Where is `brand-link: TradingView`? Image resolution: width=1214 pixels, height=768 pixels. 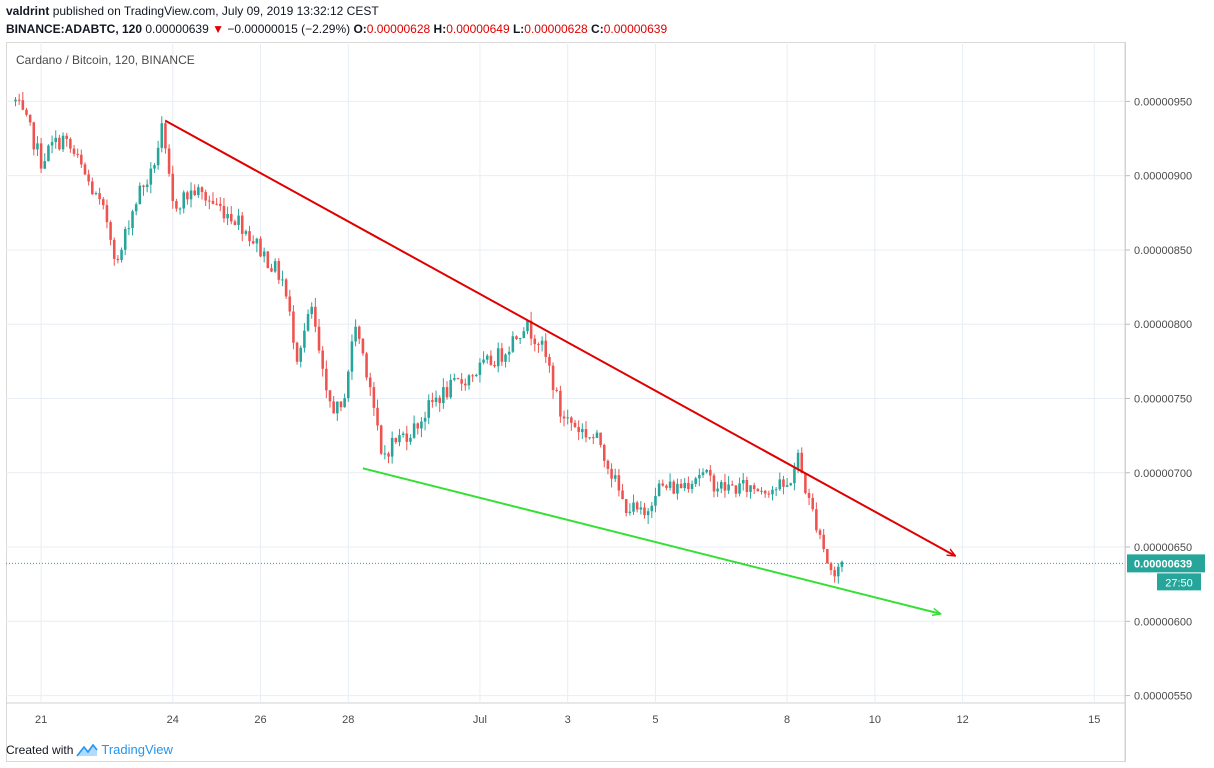
brand-link: TradingView is located at coordinates (124, 749).